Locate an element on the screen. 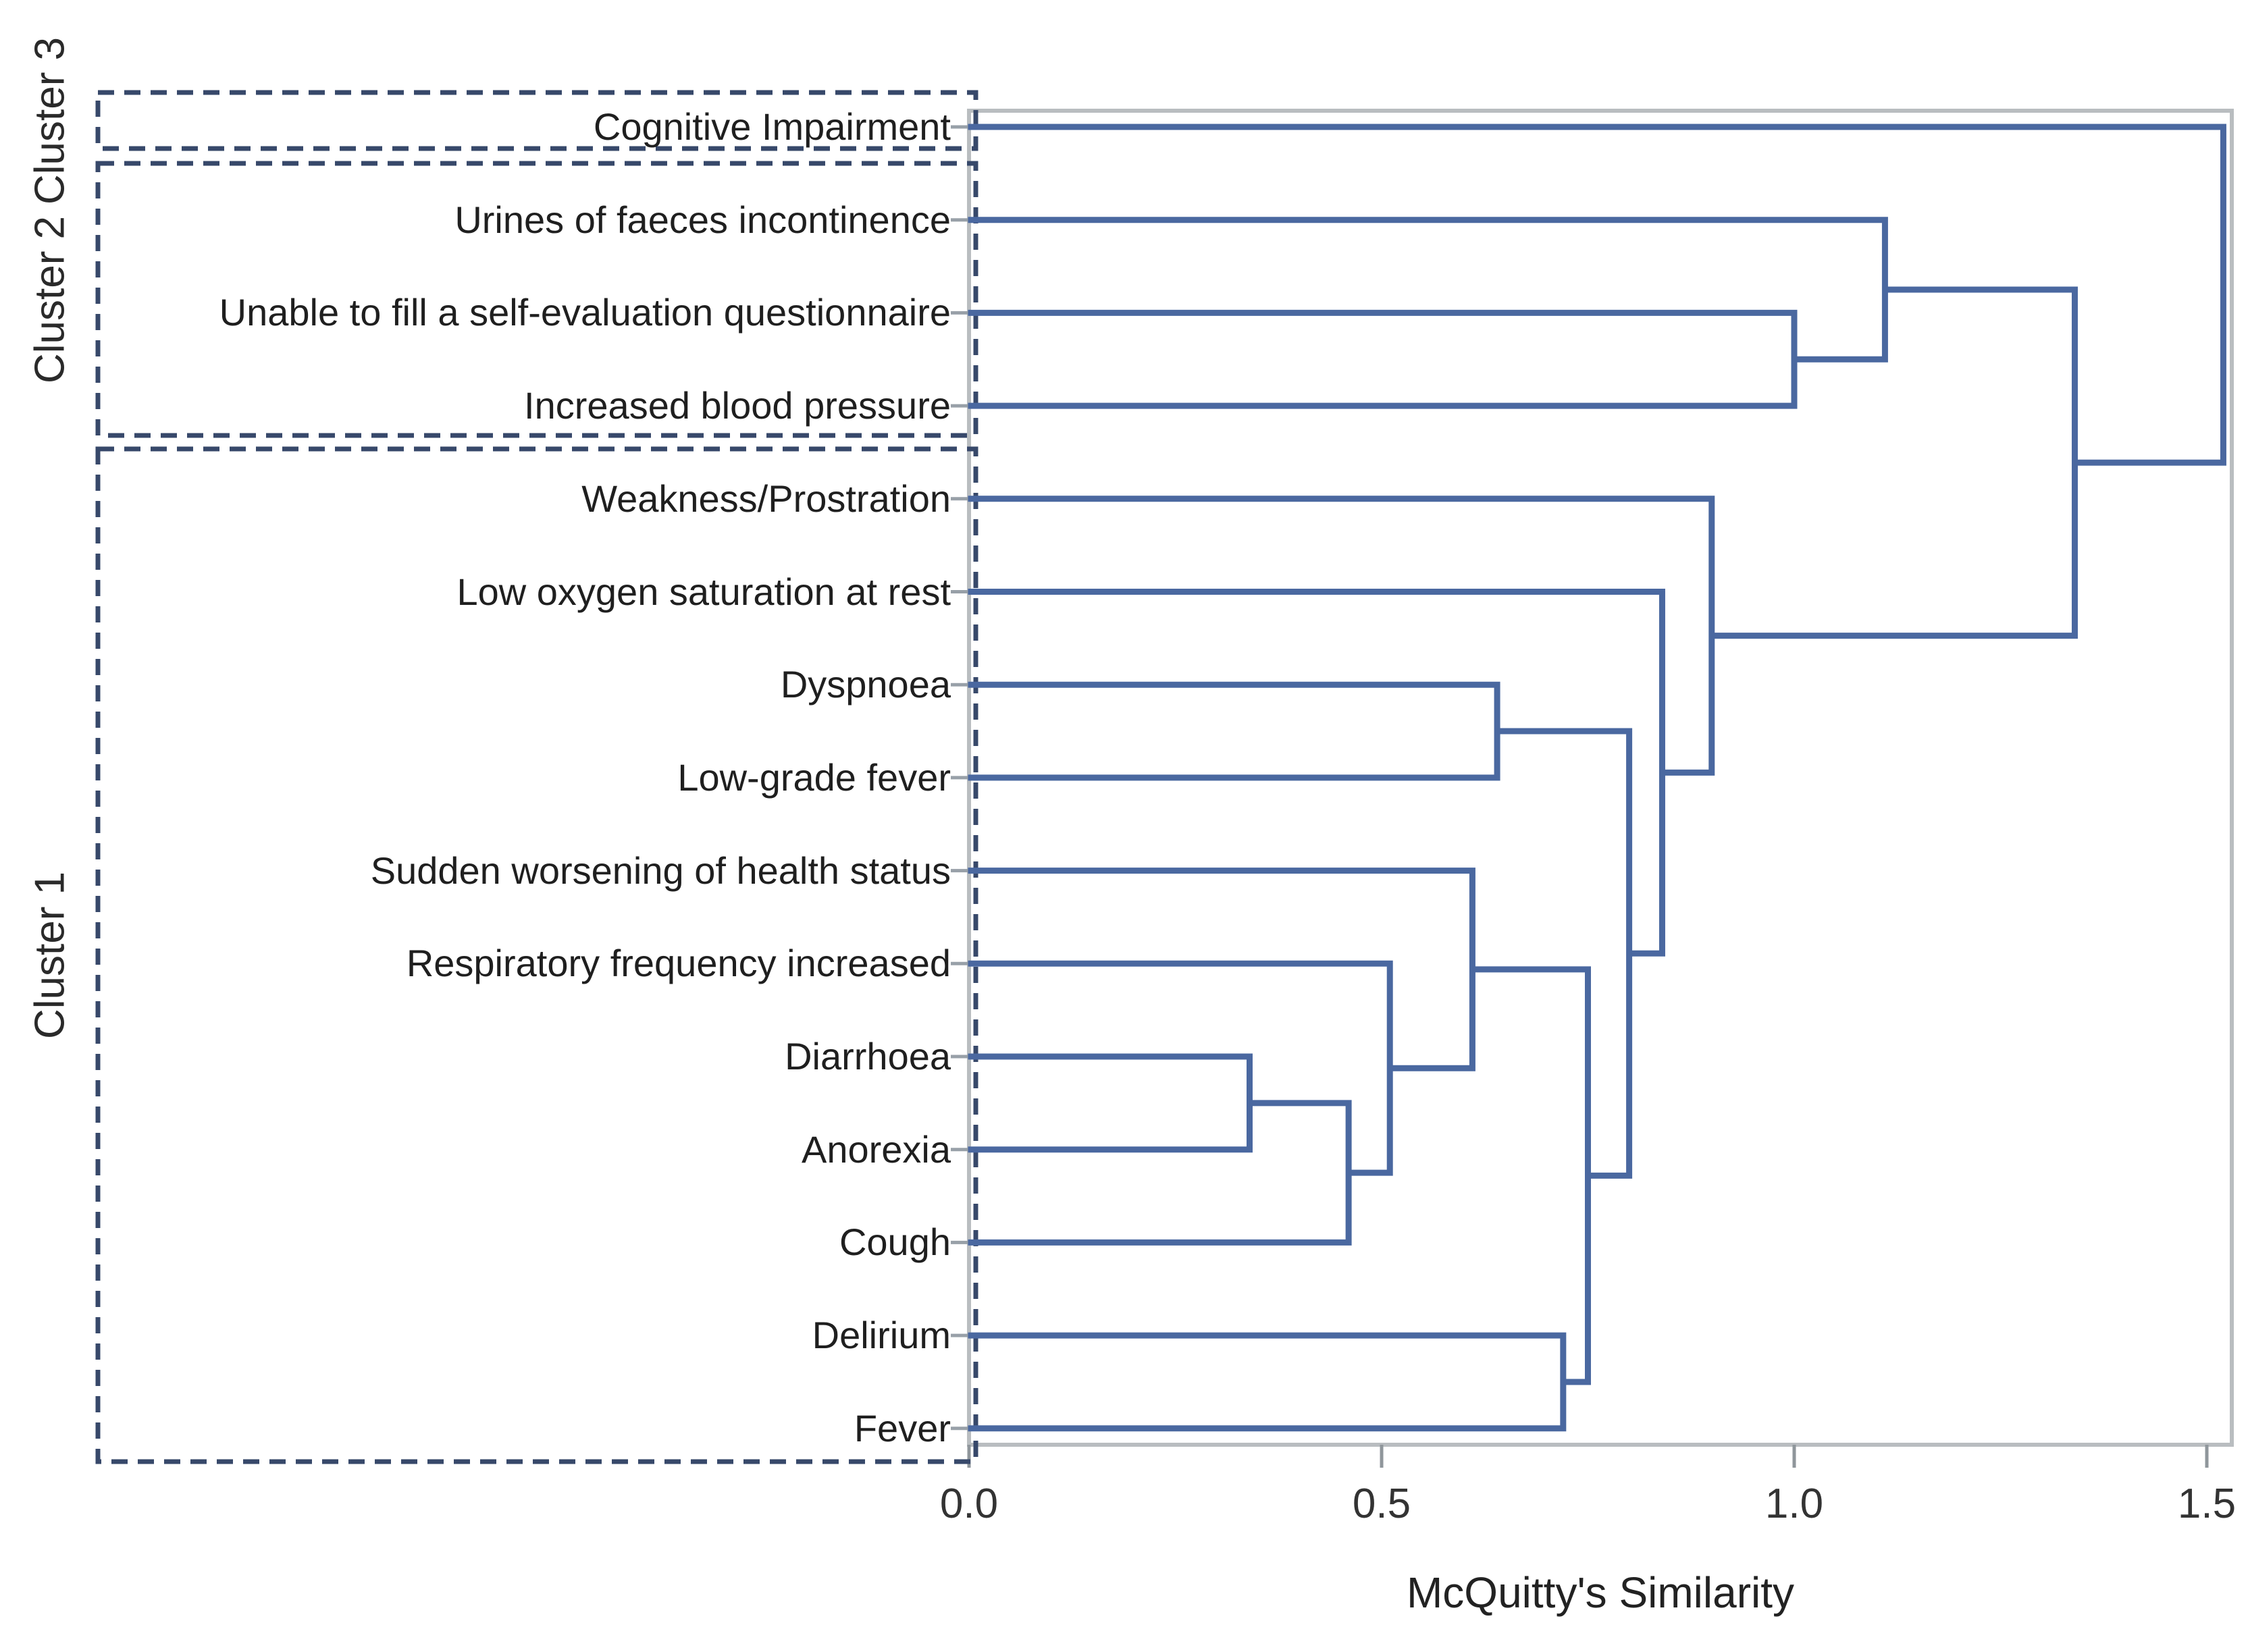 The width and height of the screenshot is (2248, 1652). leaf-label: Low oxygen saturation at rest is located at coordinates (703, 591).